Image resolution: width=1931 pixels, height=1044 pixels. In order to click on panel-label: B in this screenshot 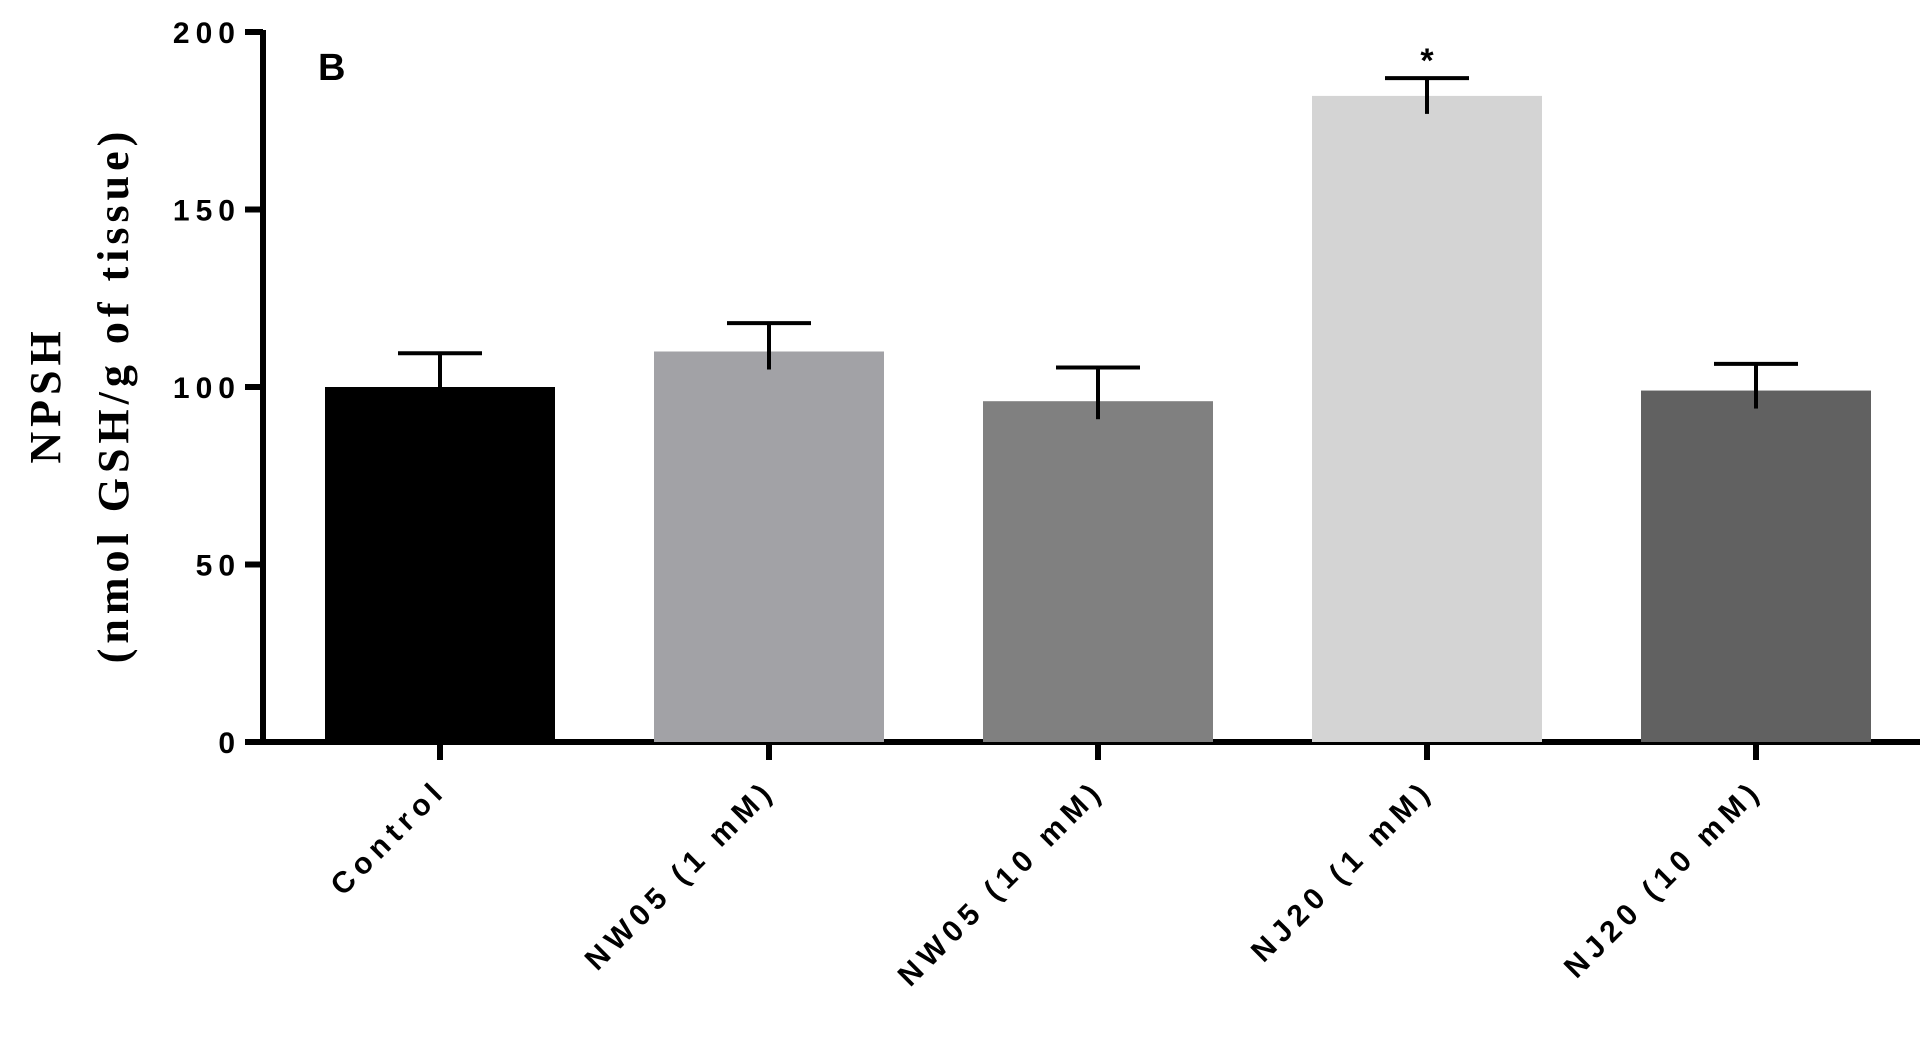, I will do `click(331, 68)`.